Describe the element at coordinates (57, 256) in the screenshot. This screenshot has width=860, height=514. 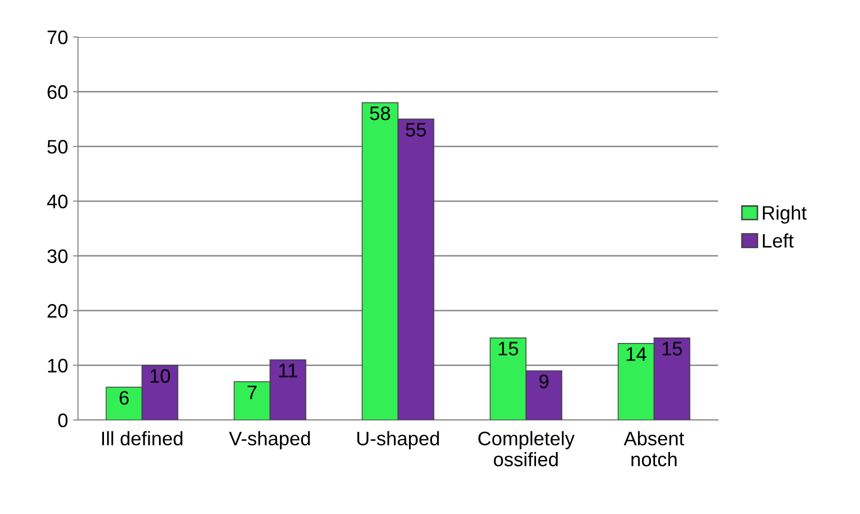
I see `y-tick-label: 30` at that location.